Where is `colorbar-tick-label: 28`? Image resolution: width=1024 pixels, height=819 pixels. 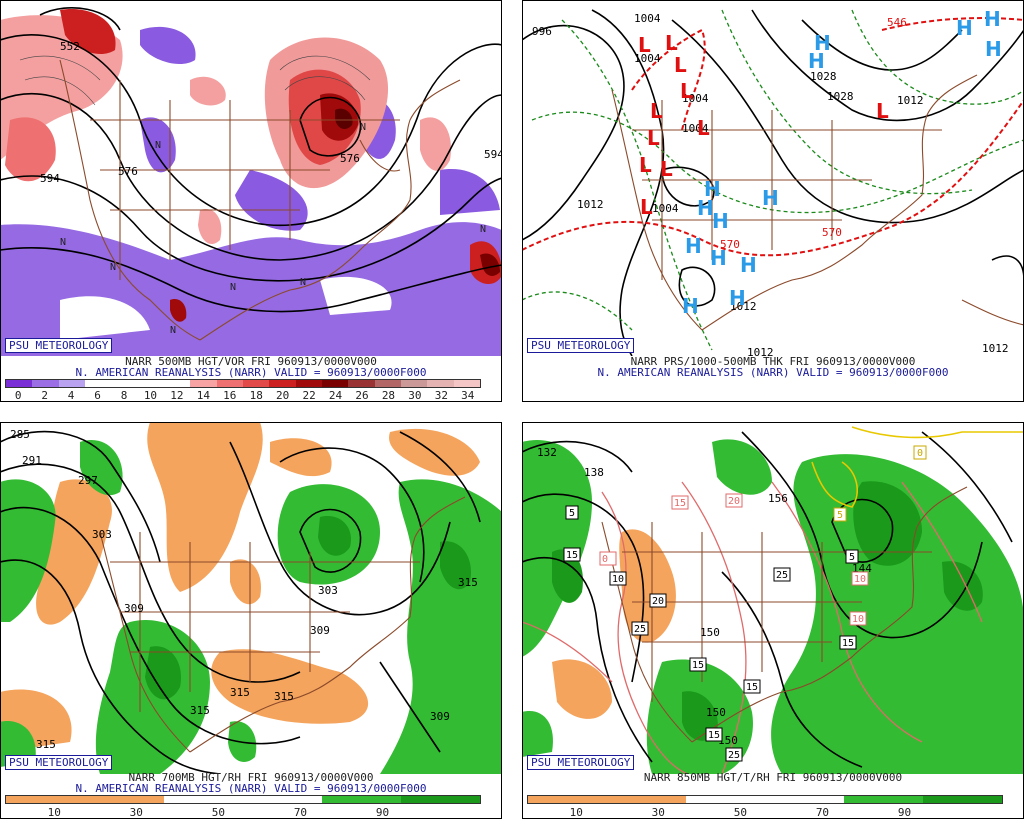
colorbar-tick-label: 28 is located at coordinates (388, 395).